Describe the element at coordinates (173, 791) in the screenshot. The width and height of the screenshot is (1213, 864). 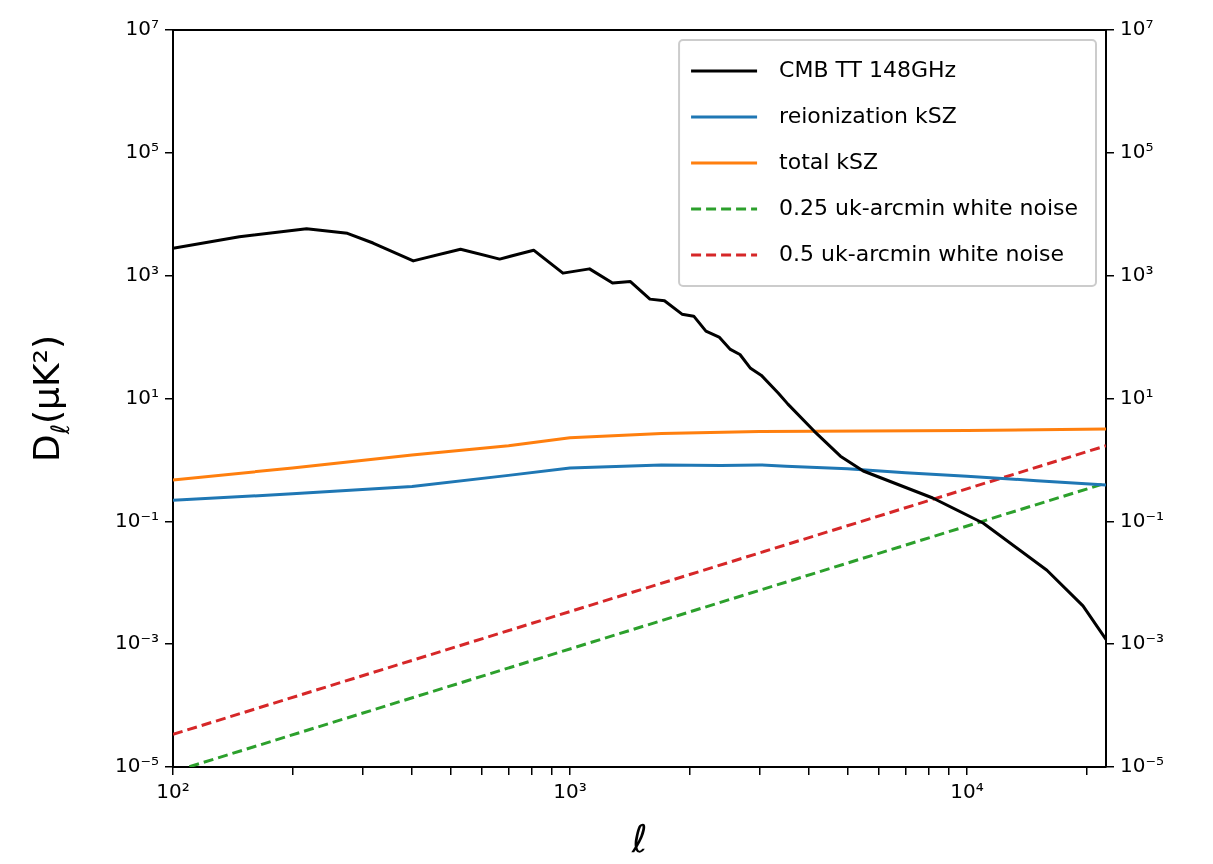
I see `x-tick-label: 10²` at that location.